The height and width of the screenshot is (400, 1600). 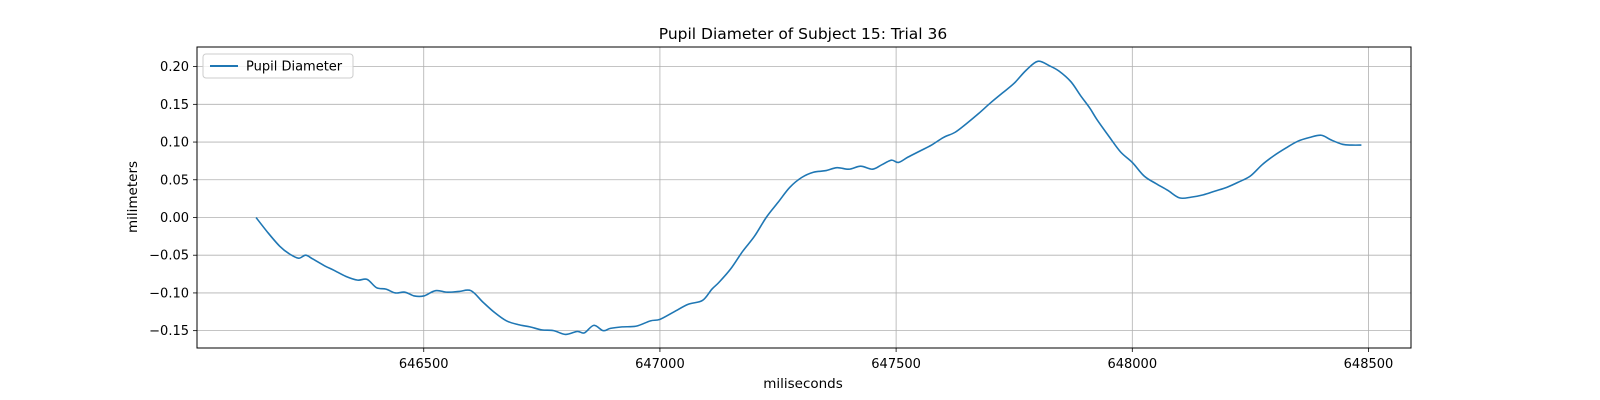 What do you see at coordinates (660, 364) in the screenshot?
I see `x-tick-label: 647000` at bounding box center [660, 364].